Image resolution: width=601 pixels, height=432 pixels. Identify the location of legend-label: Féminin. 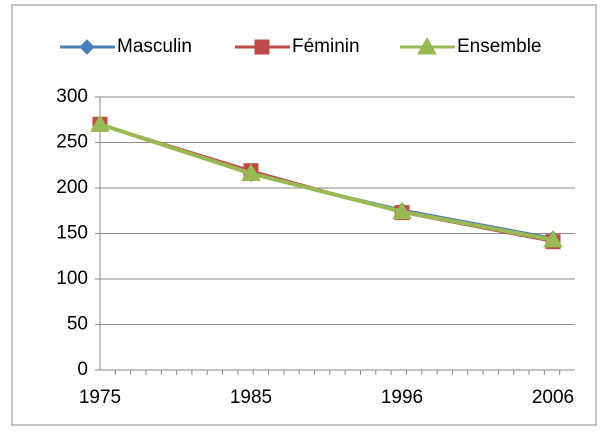
(326, 46).